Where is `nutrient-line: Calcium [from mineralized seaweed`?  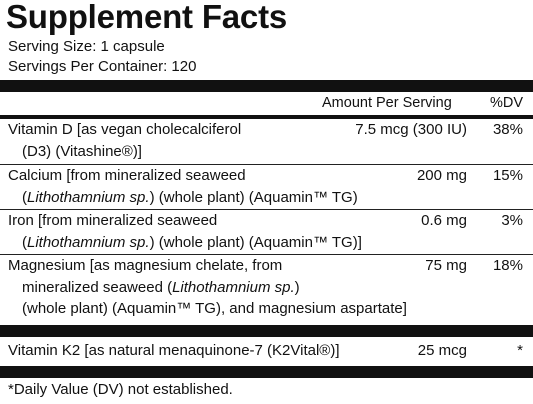
nutrient-line: Calcium [from mineralized seaweed is located at coordinates (127, 175).